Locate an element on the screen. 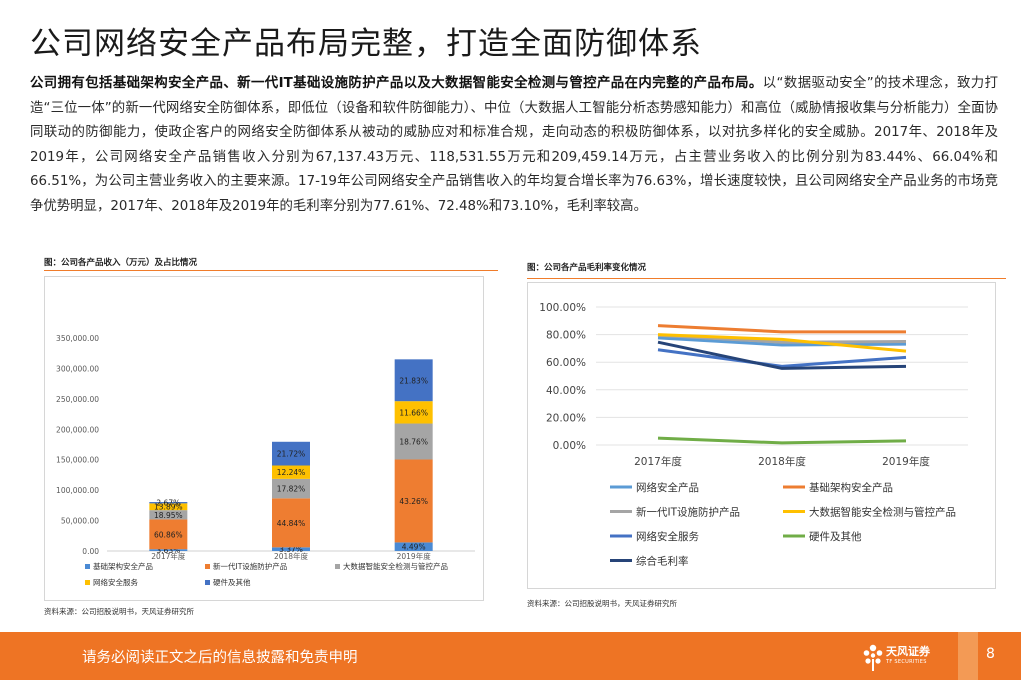 The height and width of the screenshot is (680, 1021). legend-label: 综合毛利率 is located at coordinates (662, 561).